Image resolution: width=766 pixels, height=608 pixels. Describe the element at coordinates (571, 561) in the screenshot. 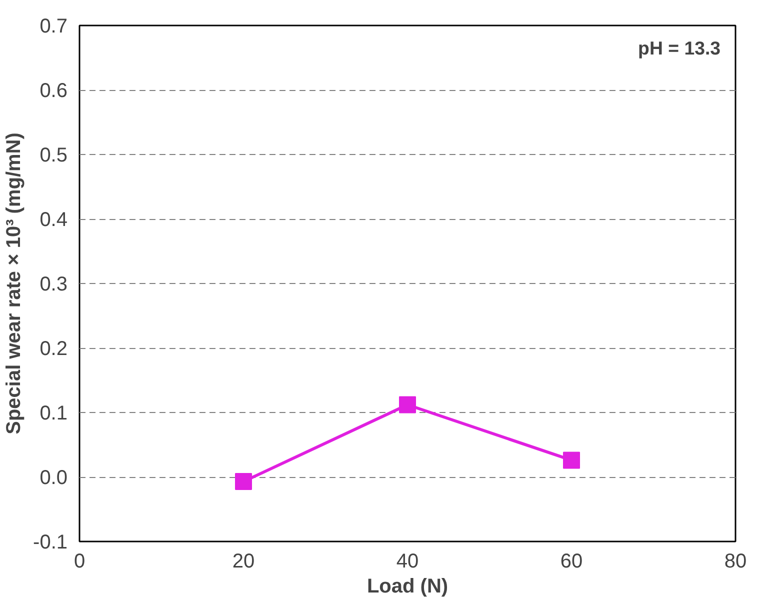

I see `x-tick-label: 60` at that location.